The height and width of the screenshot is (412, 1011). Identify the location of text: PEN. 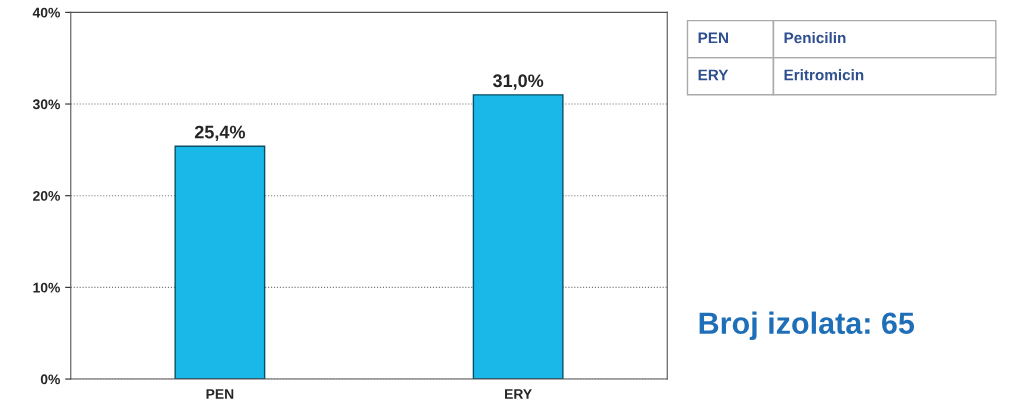
(713, 38).